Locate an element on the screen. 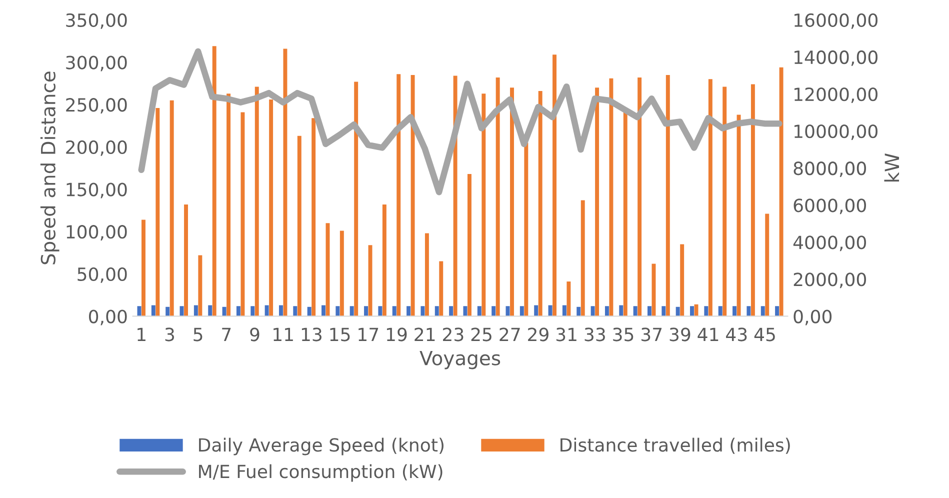 This screenshot has height=498, width=949. legend-label: Distance travelled (miles) is located at coordinates (675, 446).